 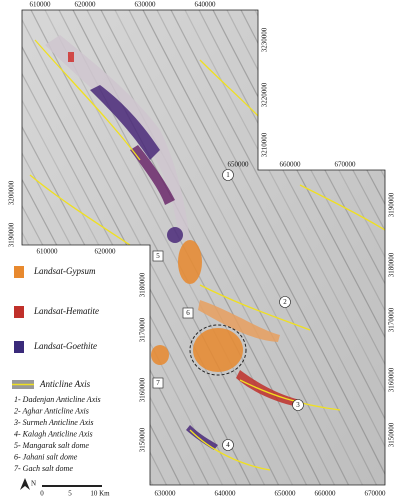 I want to click on marker-label: 6, so click(x=188, y=313).